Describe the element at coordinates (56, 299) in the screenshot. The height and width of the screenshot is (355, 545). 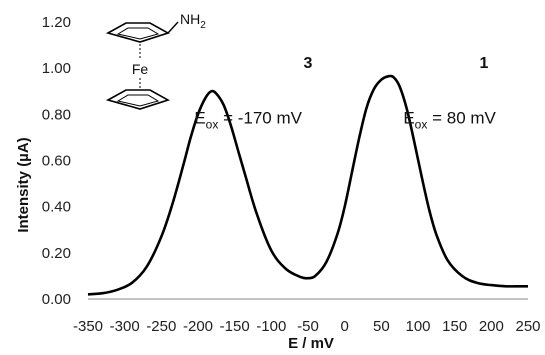
I see `y-tick-label: 0.00` at that location.